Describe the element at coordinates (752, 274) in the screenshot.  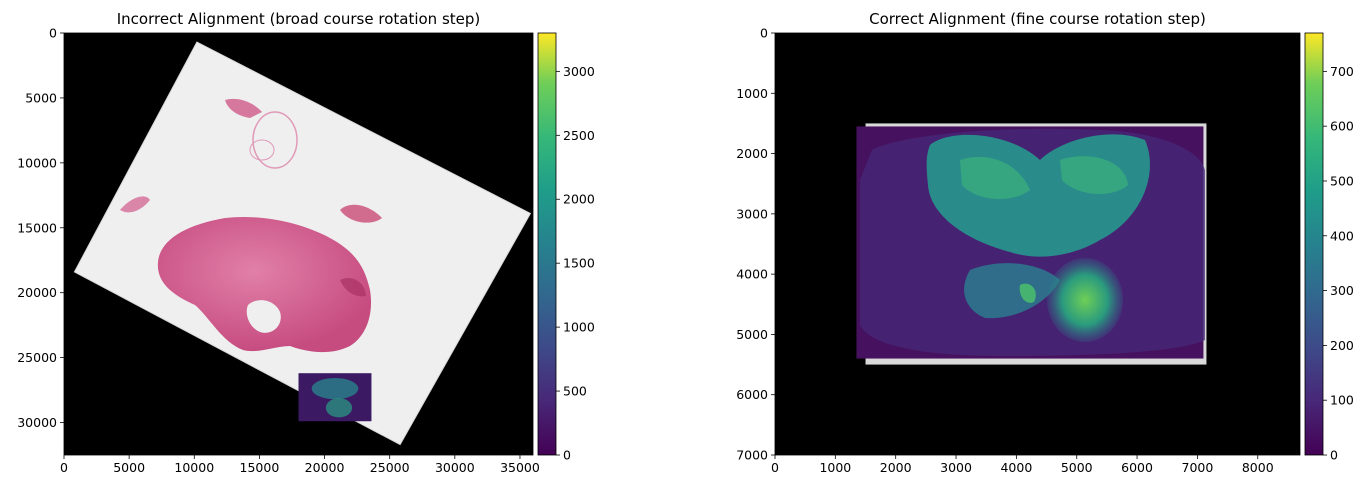
I see `y-tick-label: 4000` at that location.